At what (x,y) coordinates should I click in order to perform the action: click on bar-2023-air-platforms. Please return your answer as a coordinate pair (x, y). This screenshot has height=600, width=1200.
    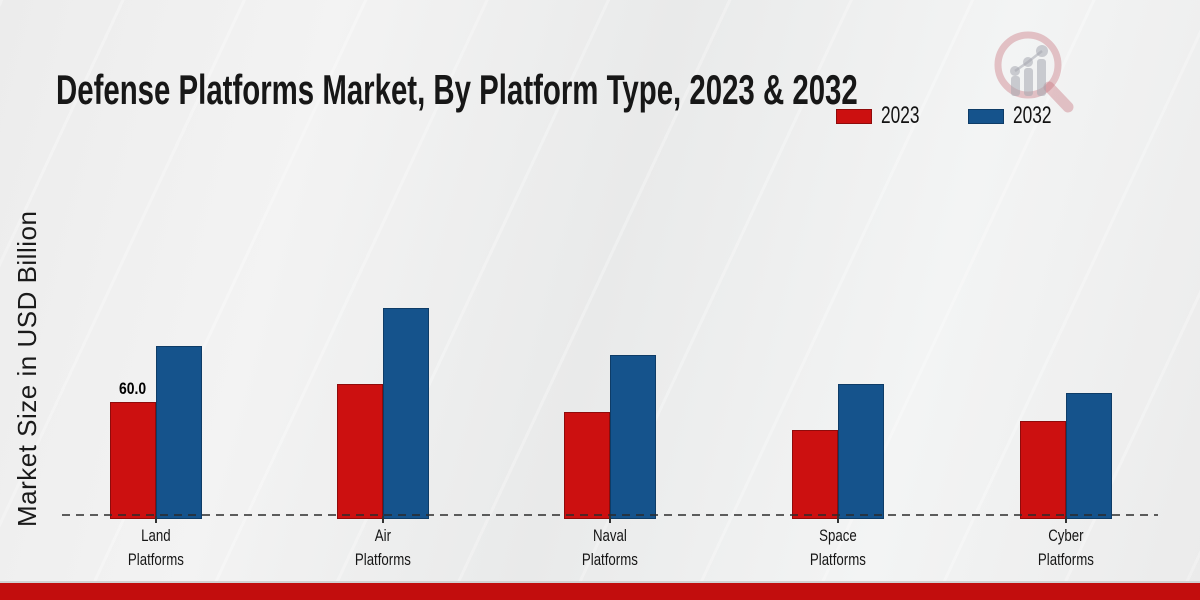
    Looking at the image, I should click on (360, 451).